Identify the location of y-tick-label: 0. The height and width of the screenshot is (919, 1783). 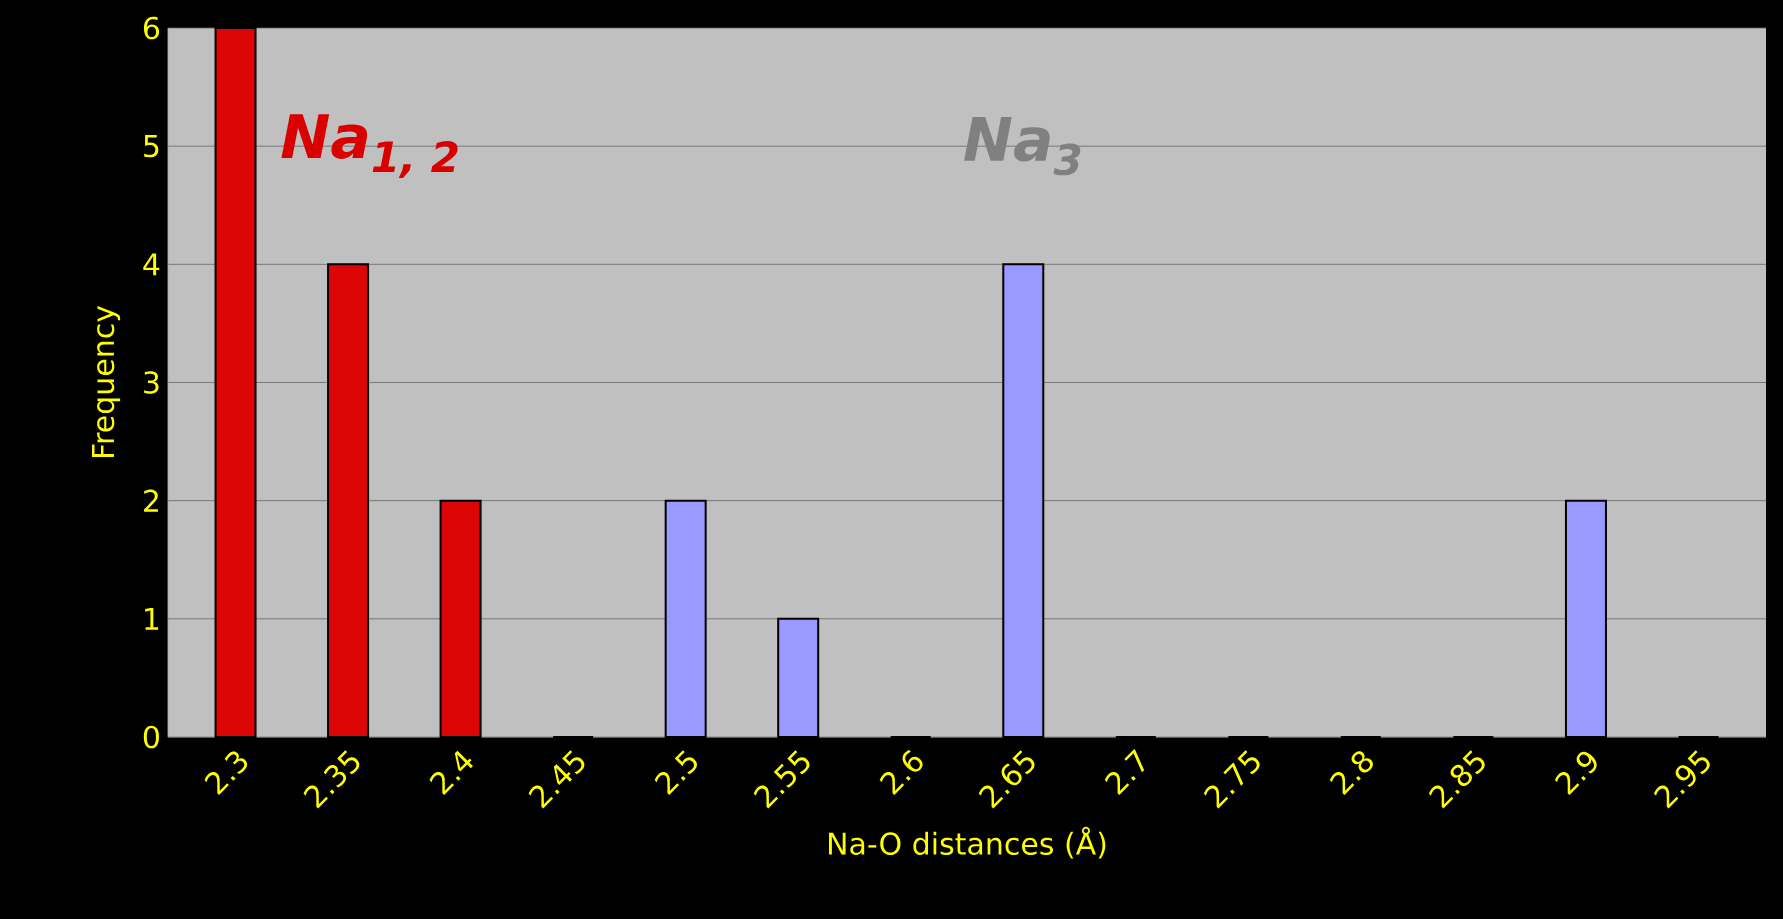
(151, 737).